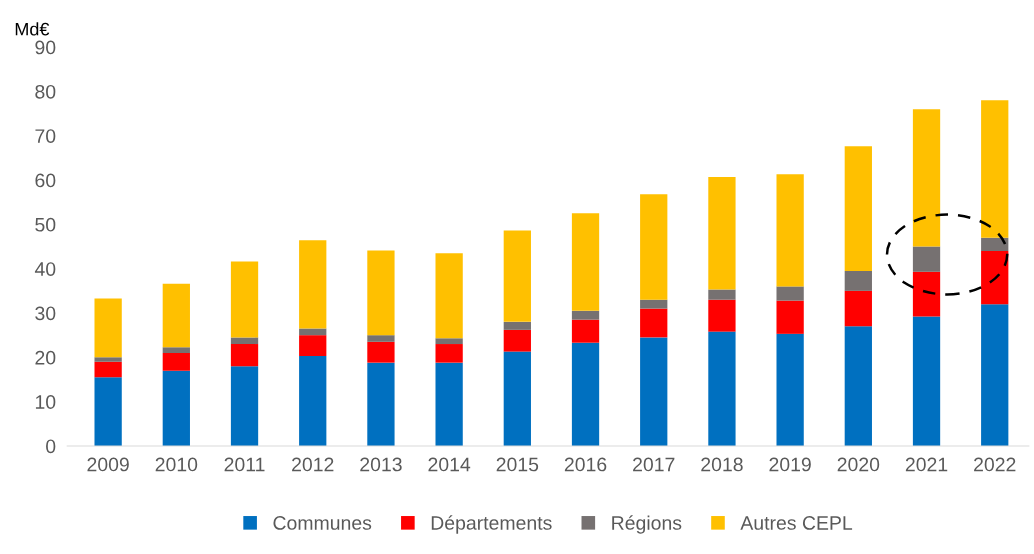  I want to click on y-tick-label: 60, so click(45, 180).